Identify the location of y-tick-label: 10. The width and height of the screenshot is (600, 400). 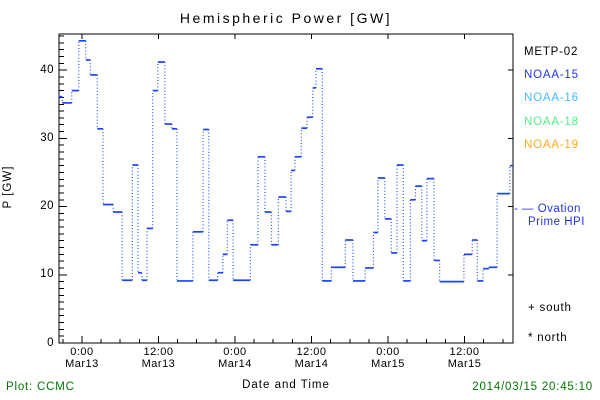
(47, 274).